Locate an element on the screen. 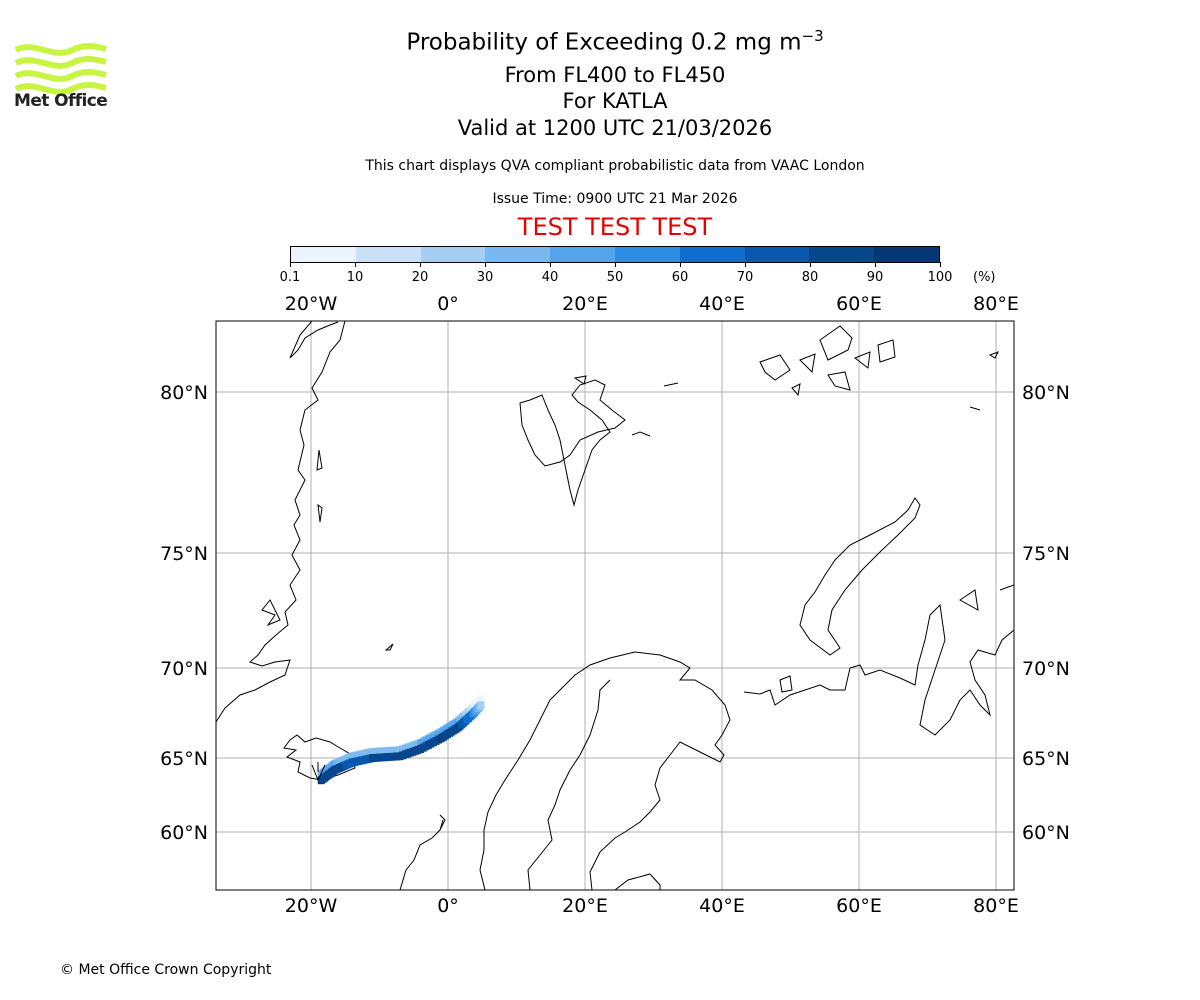 The image size is (1200, 1000). colorbar-label: 0.1 is located at coordinates (290, 277).